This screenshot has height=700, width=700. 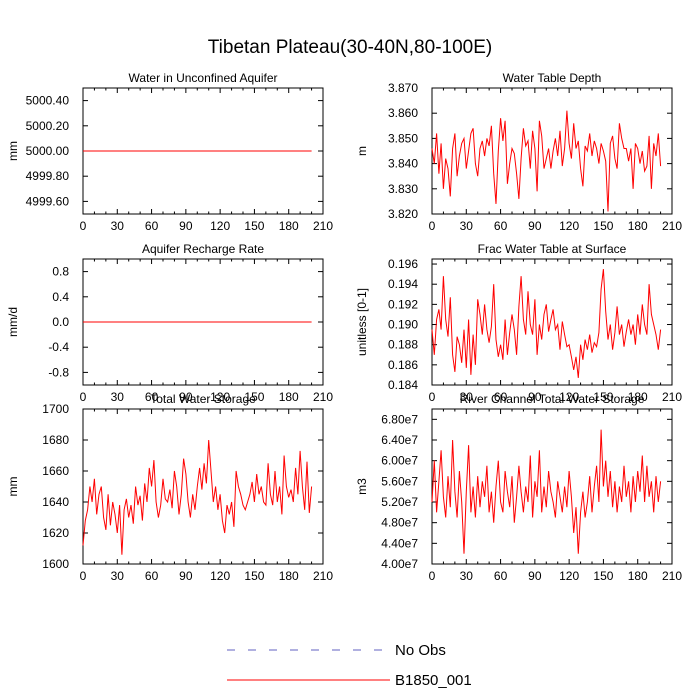 I want to click on y-tick-label: 4.40e7, so click(x=399, y=543).